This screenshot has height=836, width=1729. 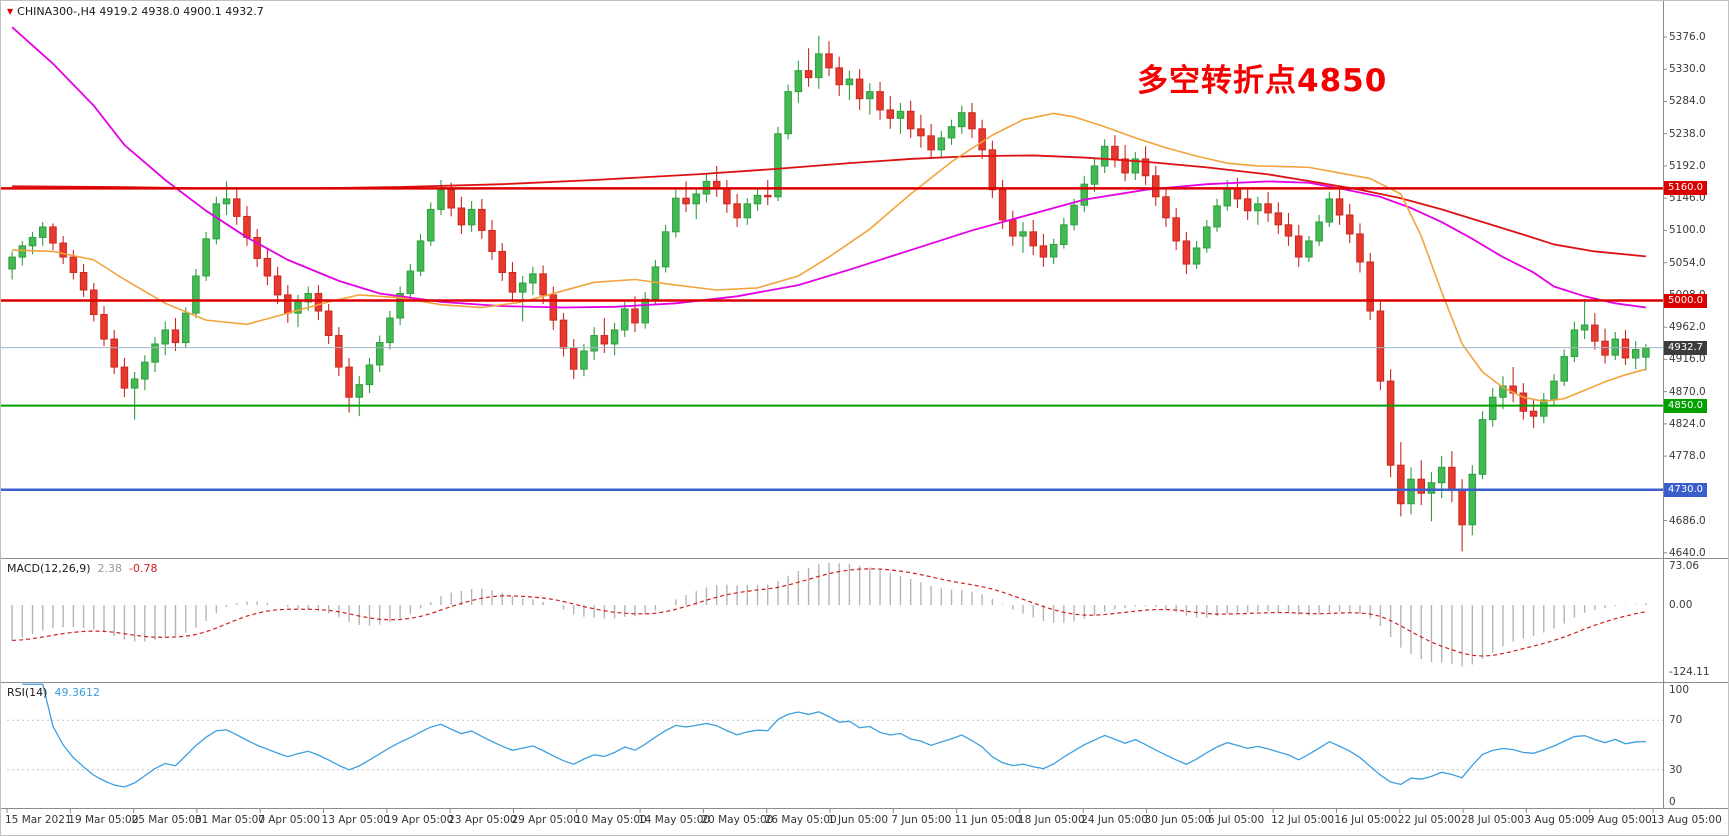 I want to click on ma-long-red, so click(x=829, y=206).